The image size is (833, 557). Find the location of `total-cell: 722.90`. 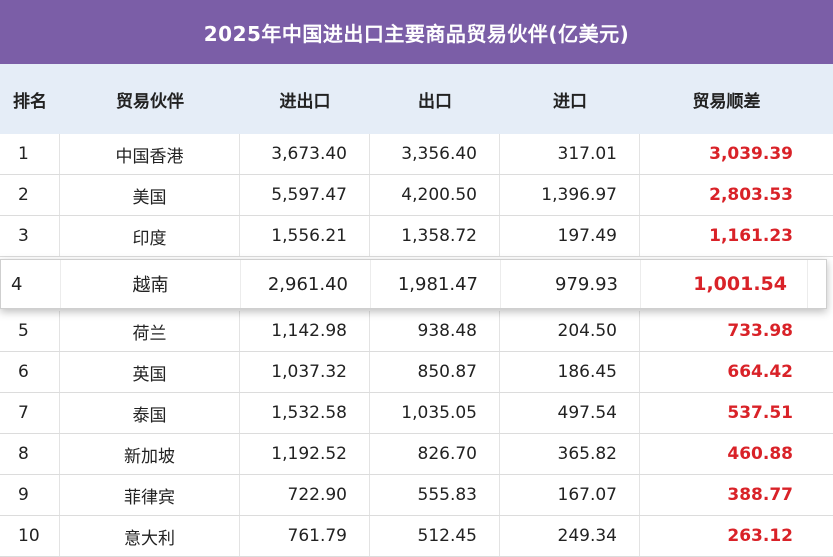

total-cell: 722.90 is located at coordinates (305, 495).